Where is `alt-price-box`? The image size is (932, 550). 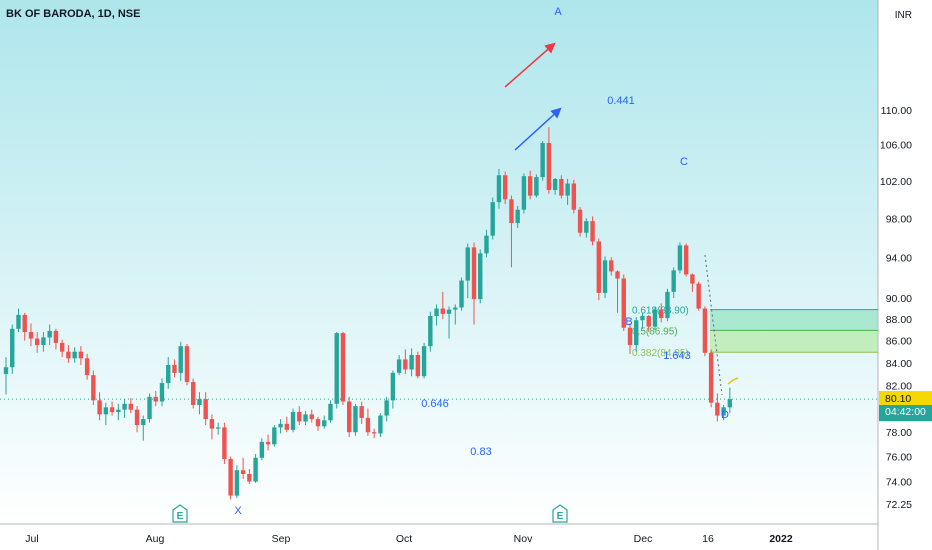
alt-price-box is located at coordinates (905, 398).